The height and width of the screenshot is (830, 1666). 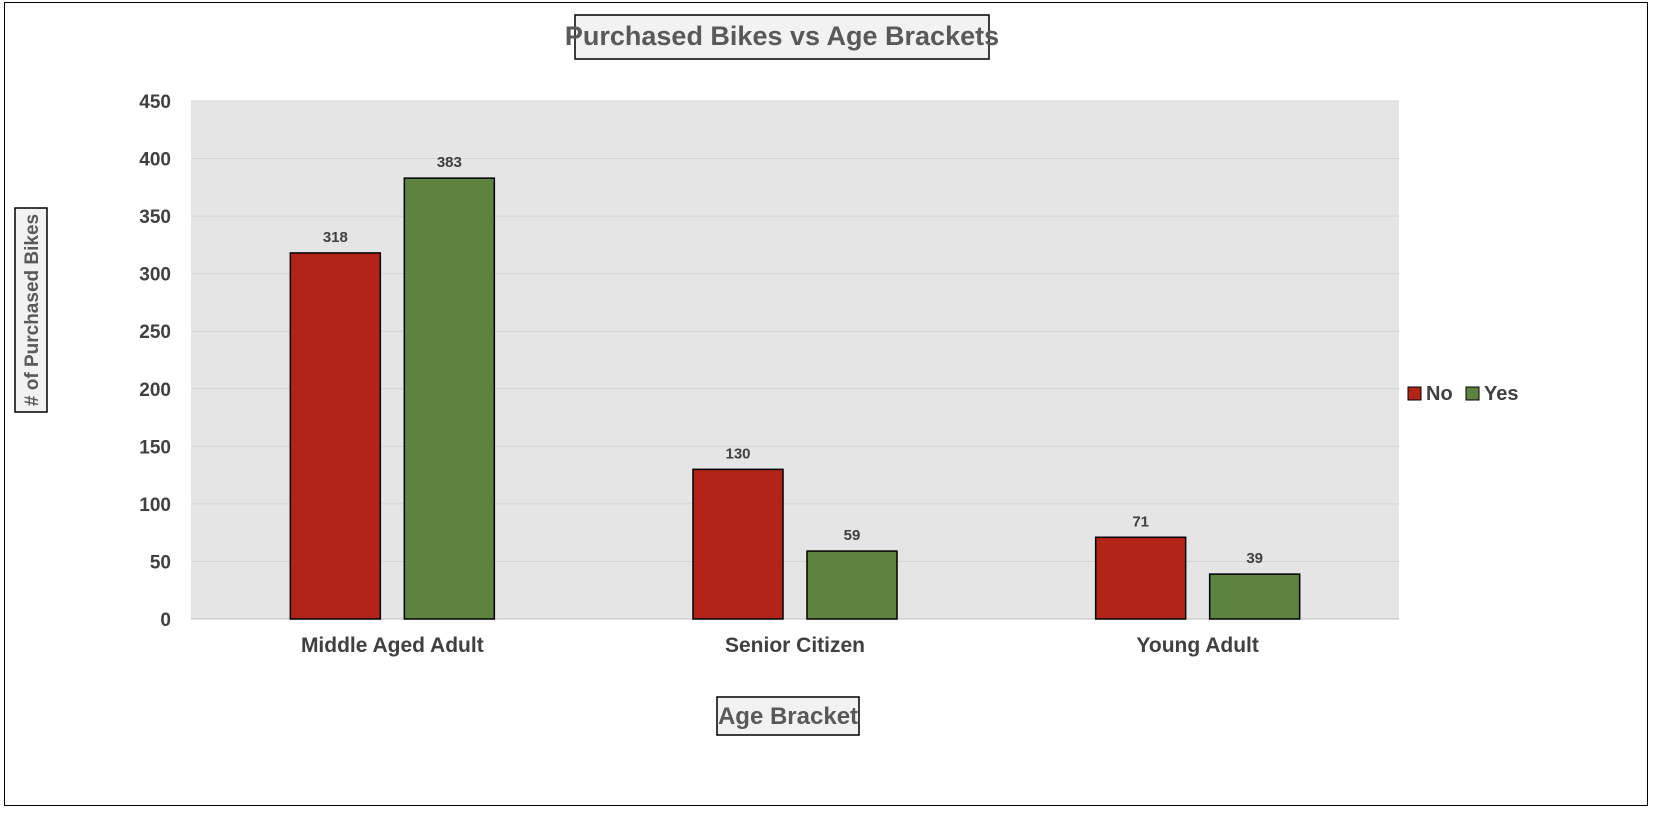 What do you see at coordinates (1501, 394) in the screenshot?
I see `legend-label-yes: Yes` at bounding box center [1501, 394].